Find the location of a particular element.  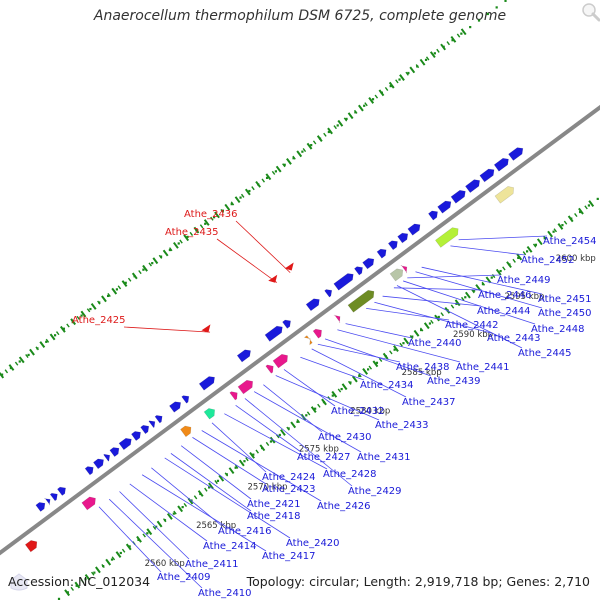

gene-label: Athe_2431 is located at coordinates (384, 457).